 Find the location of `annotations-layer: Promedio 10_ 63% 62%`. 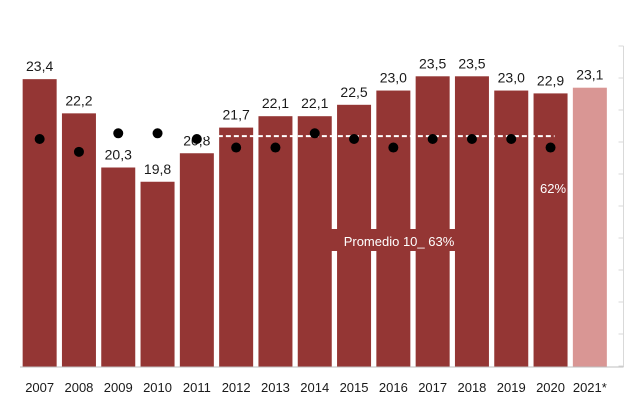

annotations-layer: Promedio 10_ 63% 62% is located at coordinates (447, 216).